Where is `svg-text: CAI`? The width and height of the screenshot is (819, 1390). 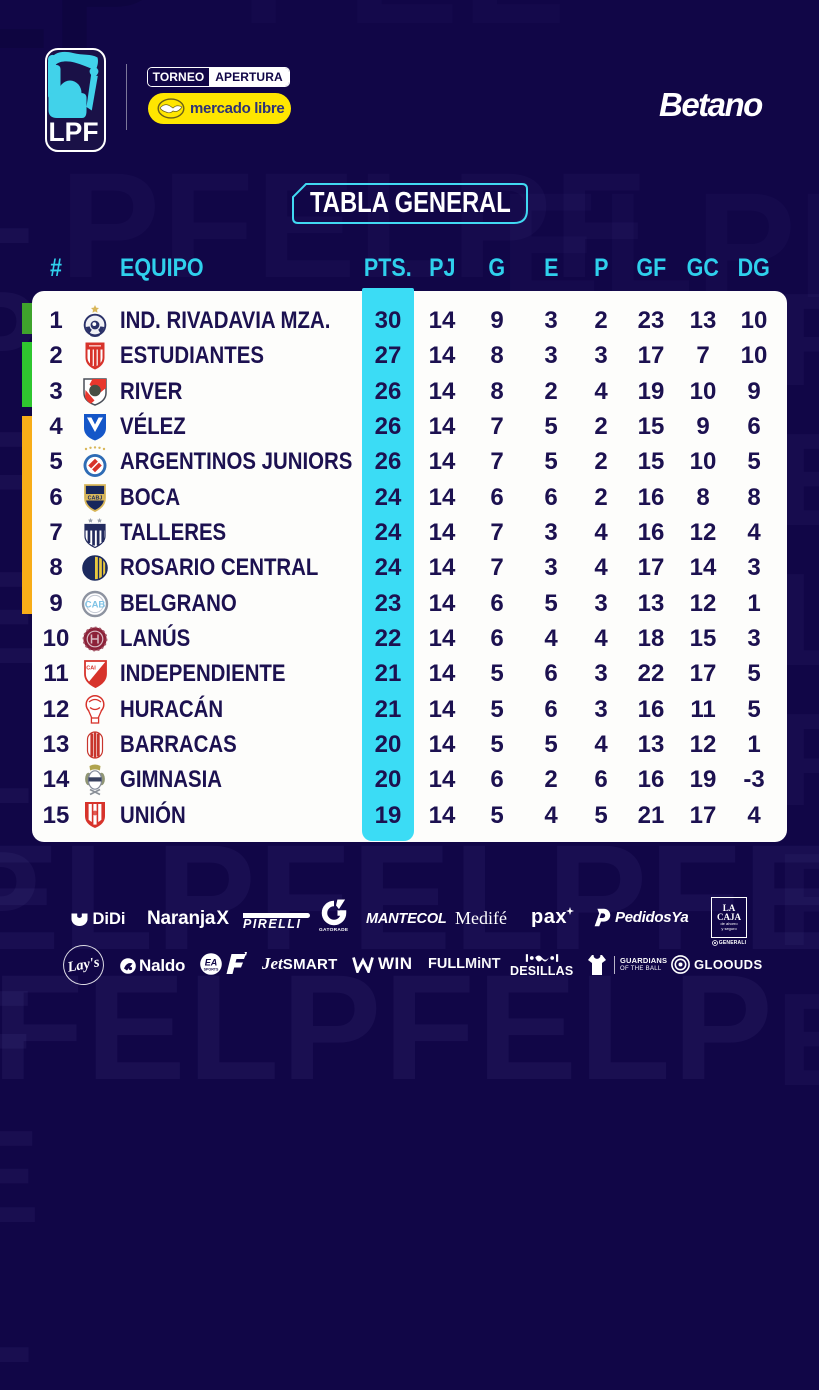
svg-text: CAI is located at coordinates (91, 669).